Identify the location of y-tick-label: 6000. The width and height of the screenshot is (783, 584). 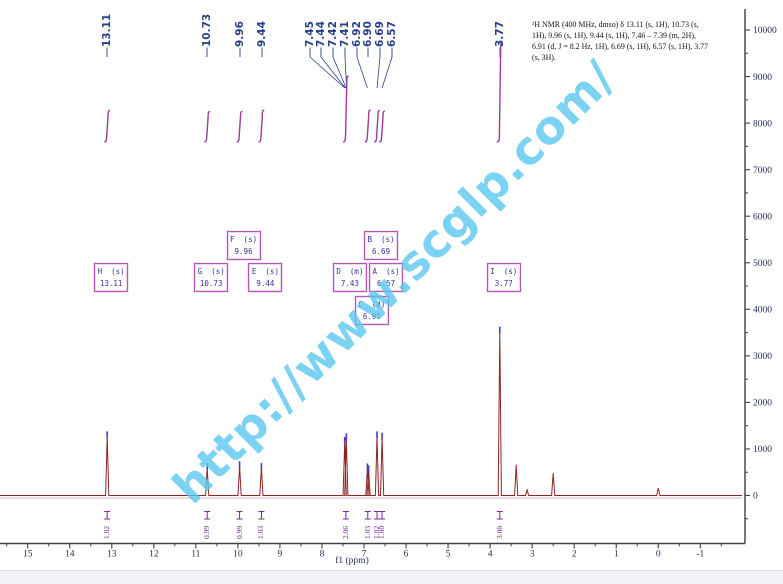
(762, 217).